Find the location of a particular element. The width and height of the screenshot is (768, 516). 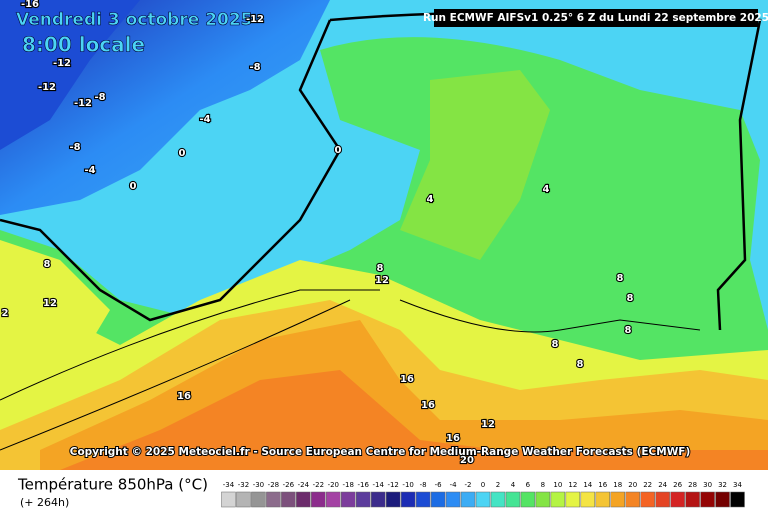

scale-label: 34 is located at coordinates (737, 485).